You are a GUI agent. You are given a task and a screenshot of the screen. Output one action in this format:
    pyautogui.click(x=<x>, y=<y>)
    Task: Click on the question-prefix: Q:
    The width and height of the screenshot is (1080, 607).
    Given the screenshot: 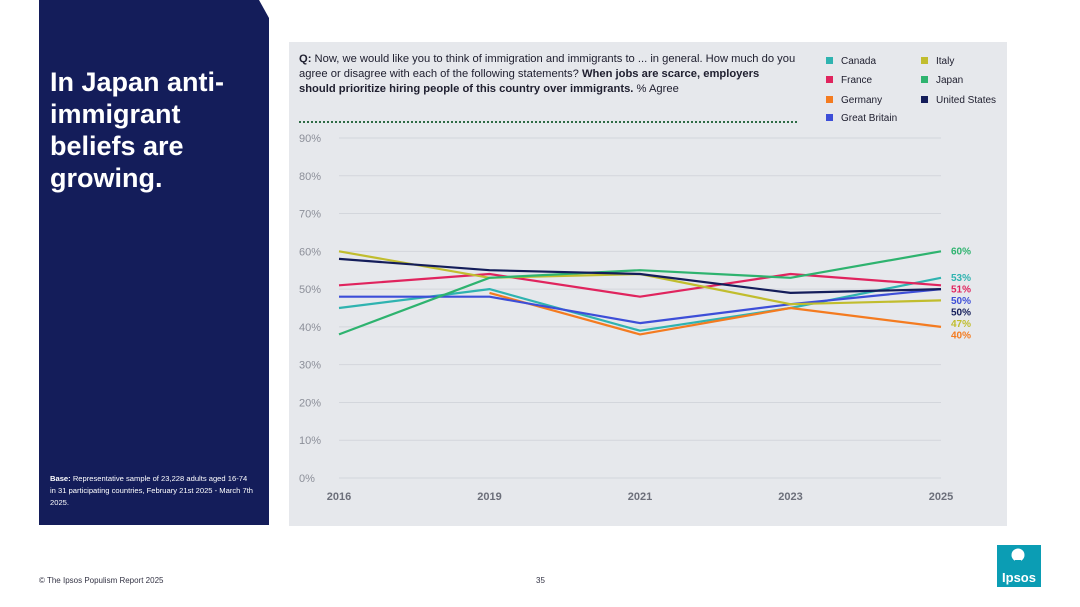 What is the action you would take?
    pyautogui.click(x=305, y=59)
    